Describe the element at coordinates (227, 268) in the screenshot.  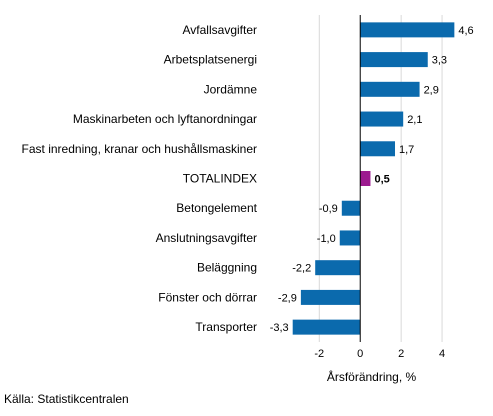
I see `category-label: Beläggning` at that location.